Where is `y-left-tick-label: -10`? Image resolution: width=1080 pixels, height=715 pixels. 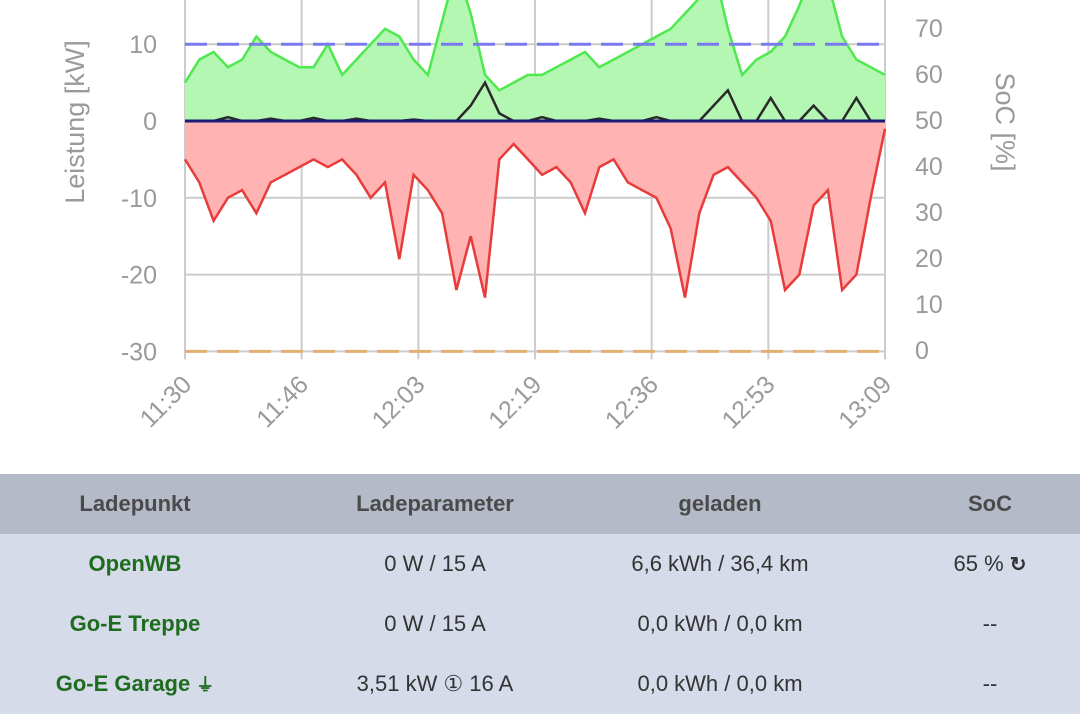 y-left-tick-label: -10 is located at coordinates (139, 199).